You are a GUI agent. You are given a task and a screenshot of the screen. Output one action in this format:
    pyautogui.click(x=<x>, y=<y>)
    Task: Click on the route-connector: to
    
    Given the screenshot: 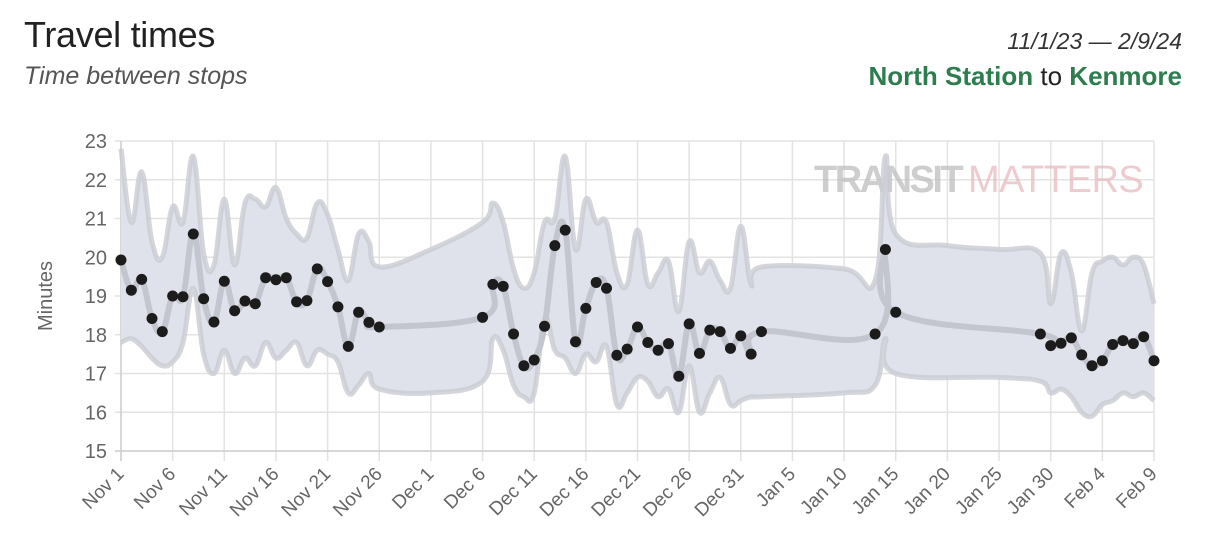 What is the action you would take?
    pyautogui.click(x=1051, y=76)
    